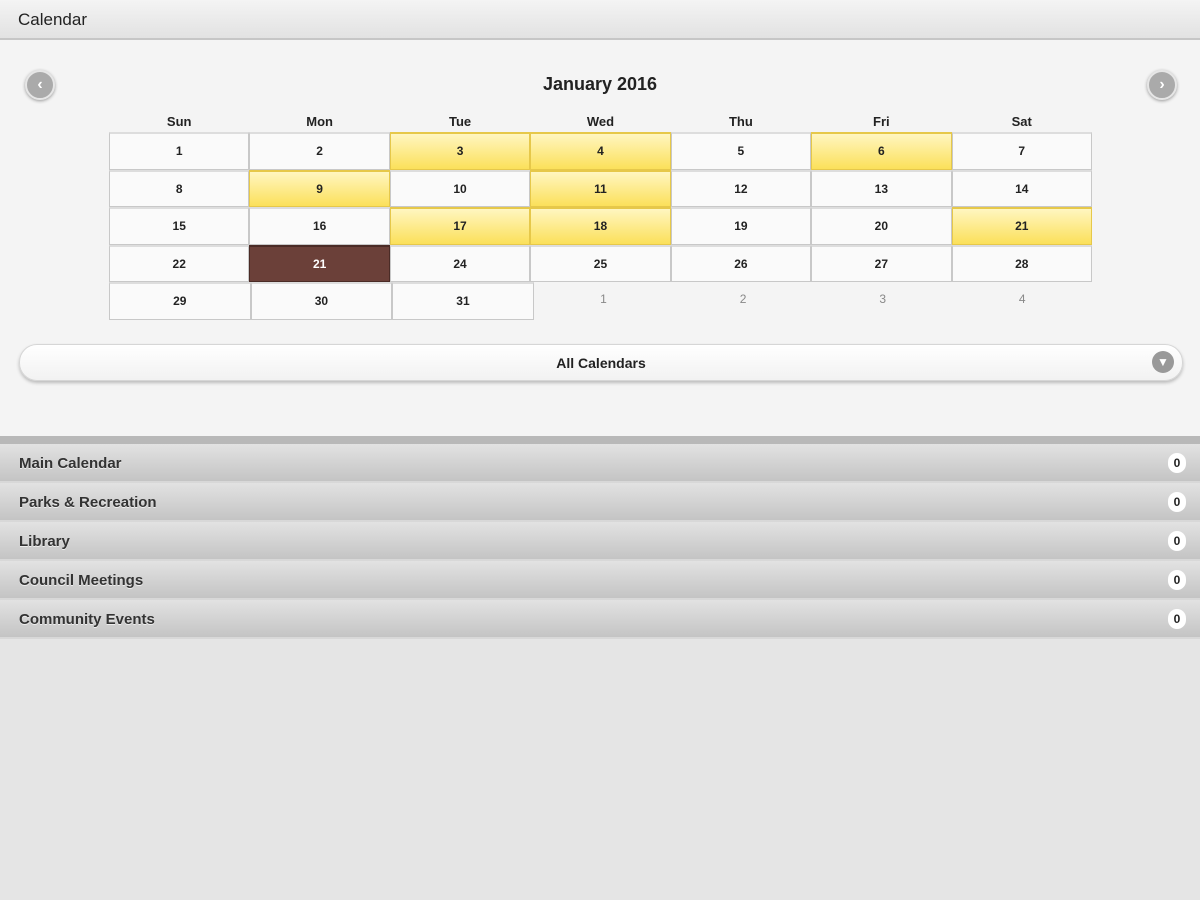 The image size is (1200, 900). I want to click on week-row: 22 21 24 25 26 27 28, so click(600, 263).